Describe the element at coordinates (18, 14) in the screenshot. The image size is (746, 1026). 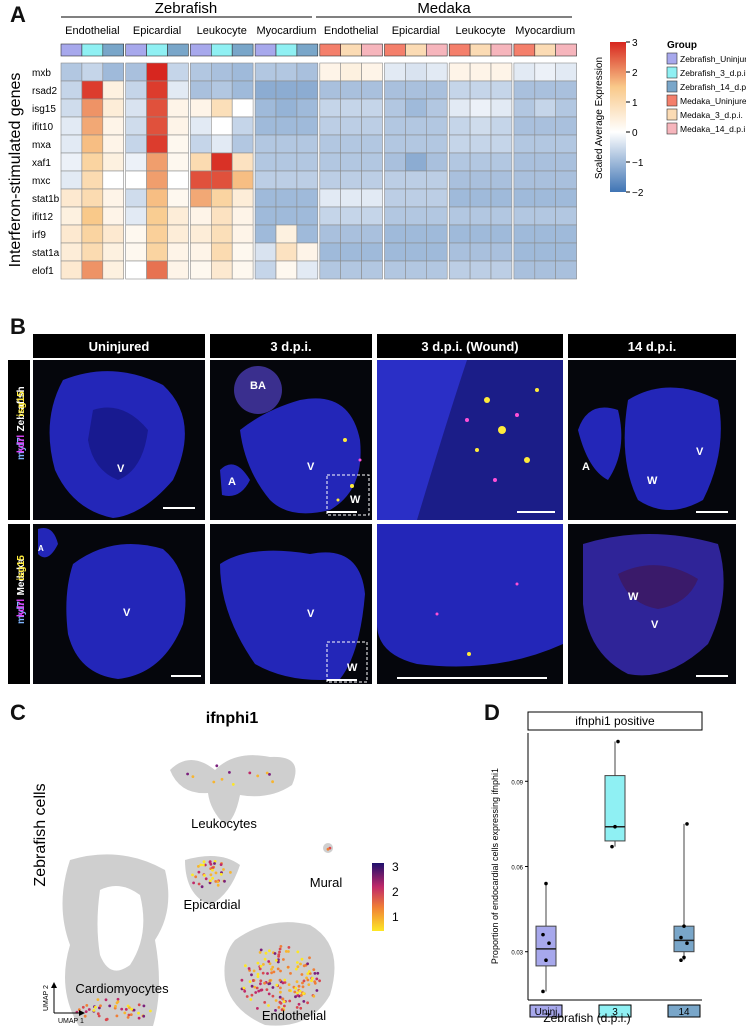
I see `panel-a-letter: A` at that location.